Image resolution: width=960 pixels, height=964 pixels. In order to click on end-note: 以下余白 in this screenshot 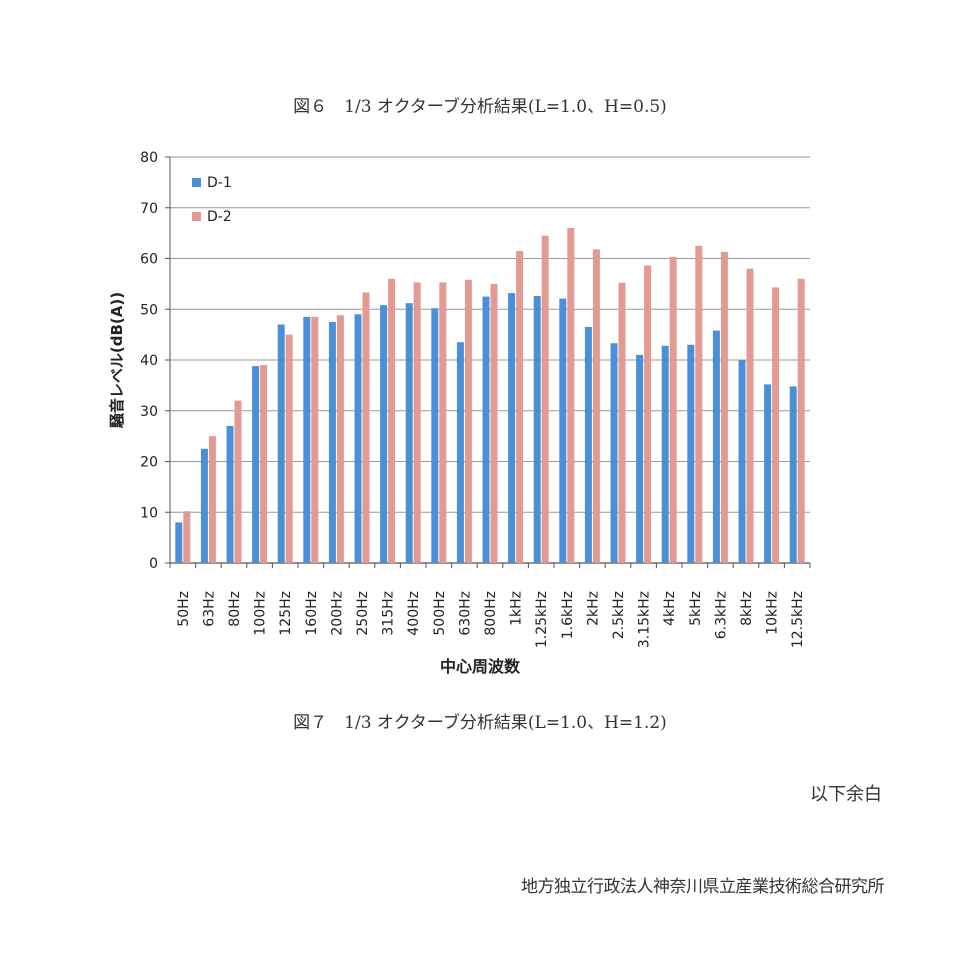, I will do `click(846, 794)`.